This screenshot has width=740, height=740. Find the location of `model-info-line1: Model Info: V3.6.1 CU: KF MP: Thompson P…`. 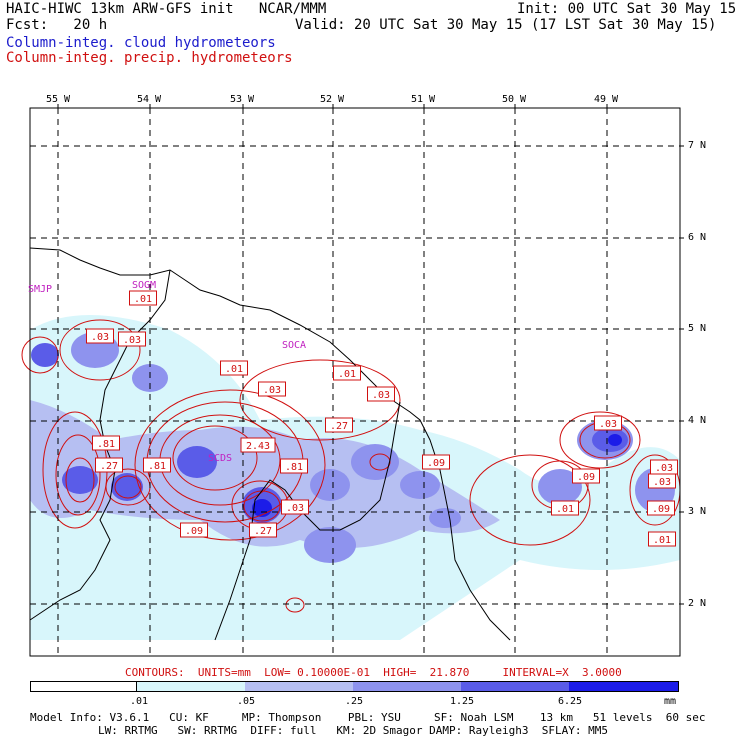

model-info-line1: Model Info: V3.6.1 CU: KF MP: Thompson P… is located at coordinates (368, 717).